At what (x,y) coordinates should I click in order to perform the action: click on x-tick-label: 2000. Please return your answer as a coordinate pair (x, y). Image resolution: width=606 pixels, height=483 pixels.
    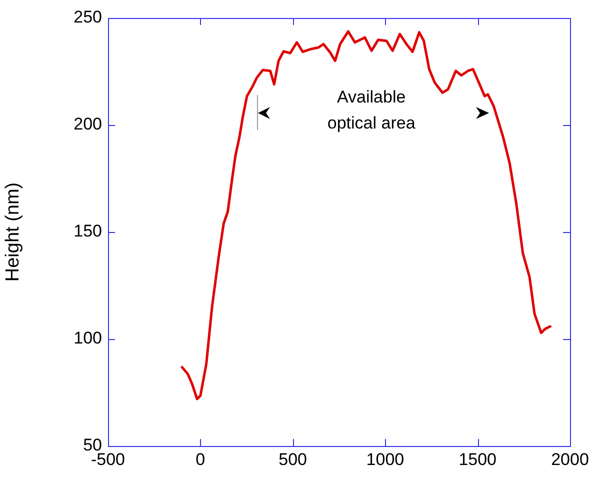
    Looking at the image, I should click on (570, 459).